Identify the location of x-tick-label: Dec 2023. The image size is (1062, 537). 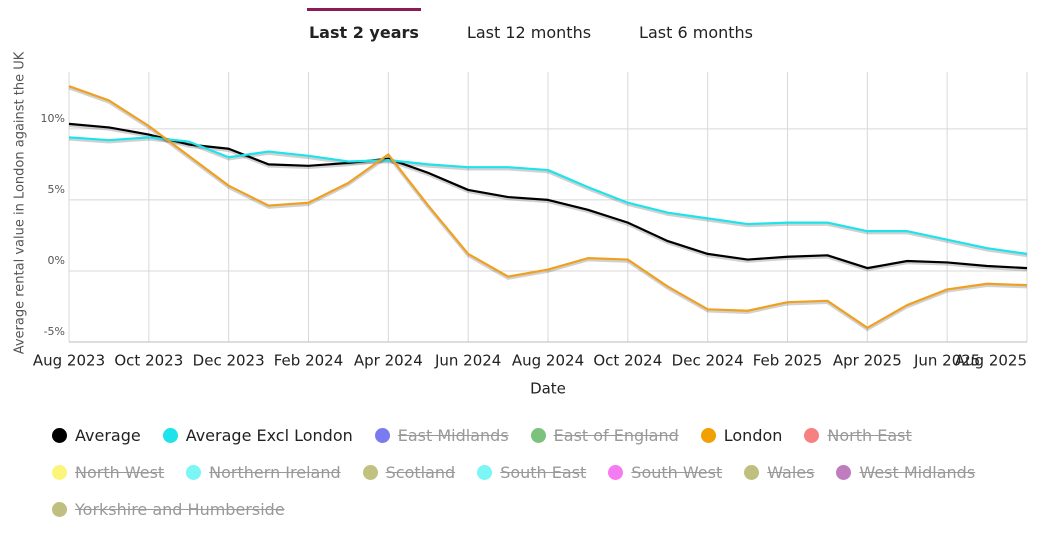
(229, 361).